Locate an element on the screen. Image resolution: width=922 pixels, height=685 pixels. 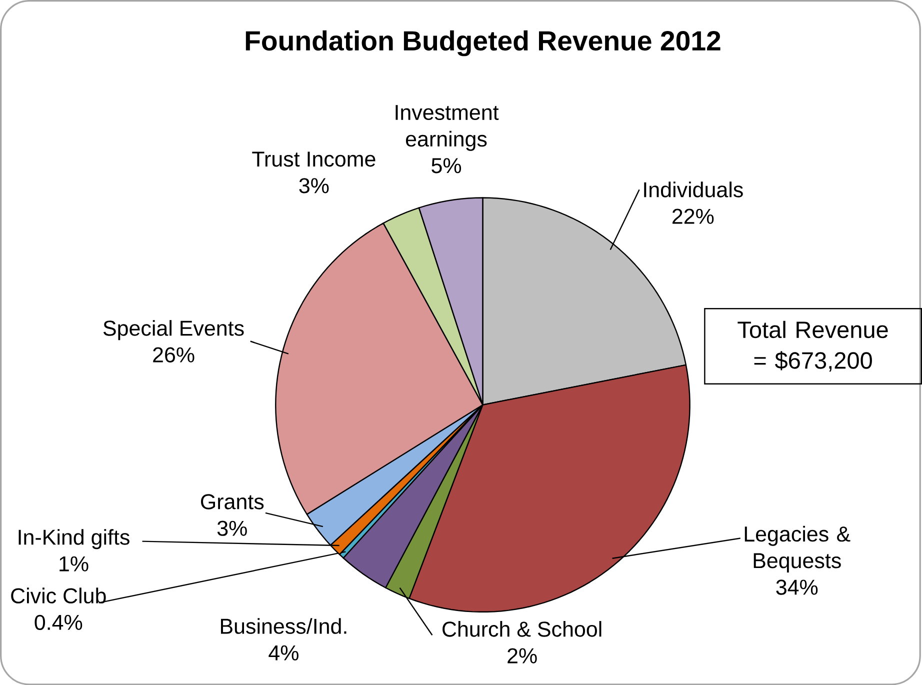
data-label: 2% is located at coordinates (522, 656).